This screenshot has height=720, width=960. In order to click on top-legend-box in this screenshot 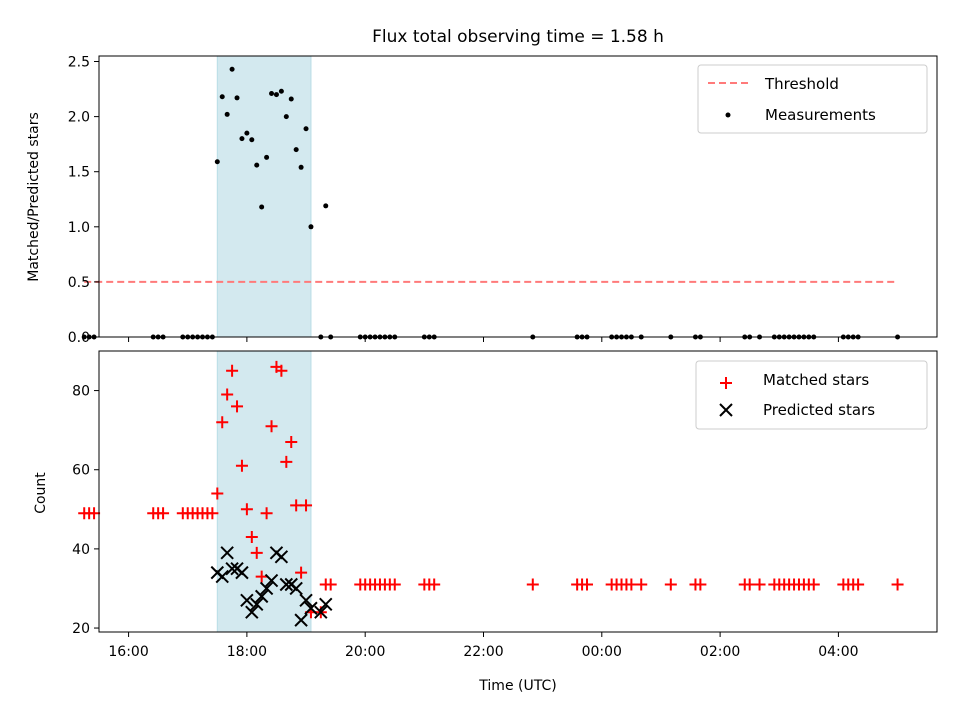, I will do `click(812, 99)`.